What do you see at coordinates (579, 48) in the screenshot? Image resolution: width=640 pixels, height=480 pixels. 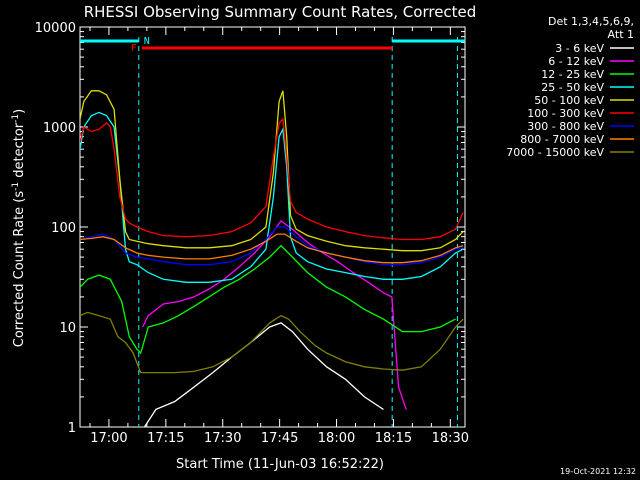 I see `legend-entry-label: 3 - 6 keV` at bounding box center [579, 48].